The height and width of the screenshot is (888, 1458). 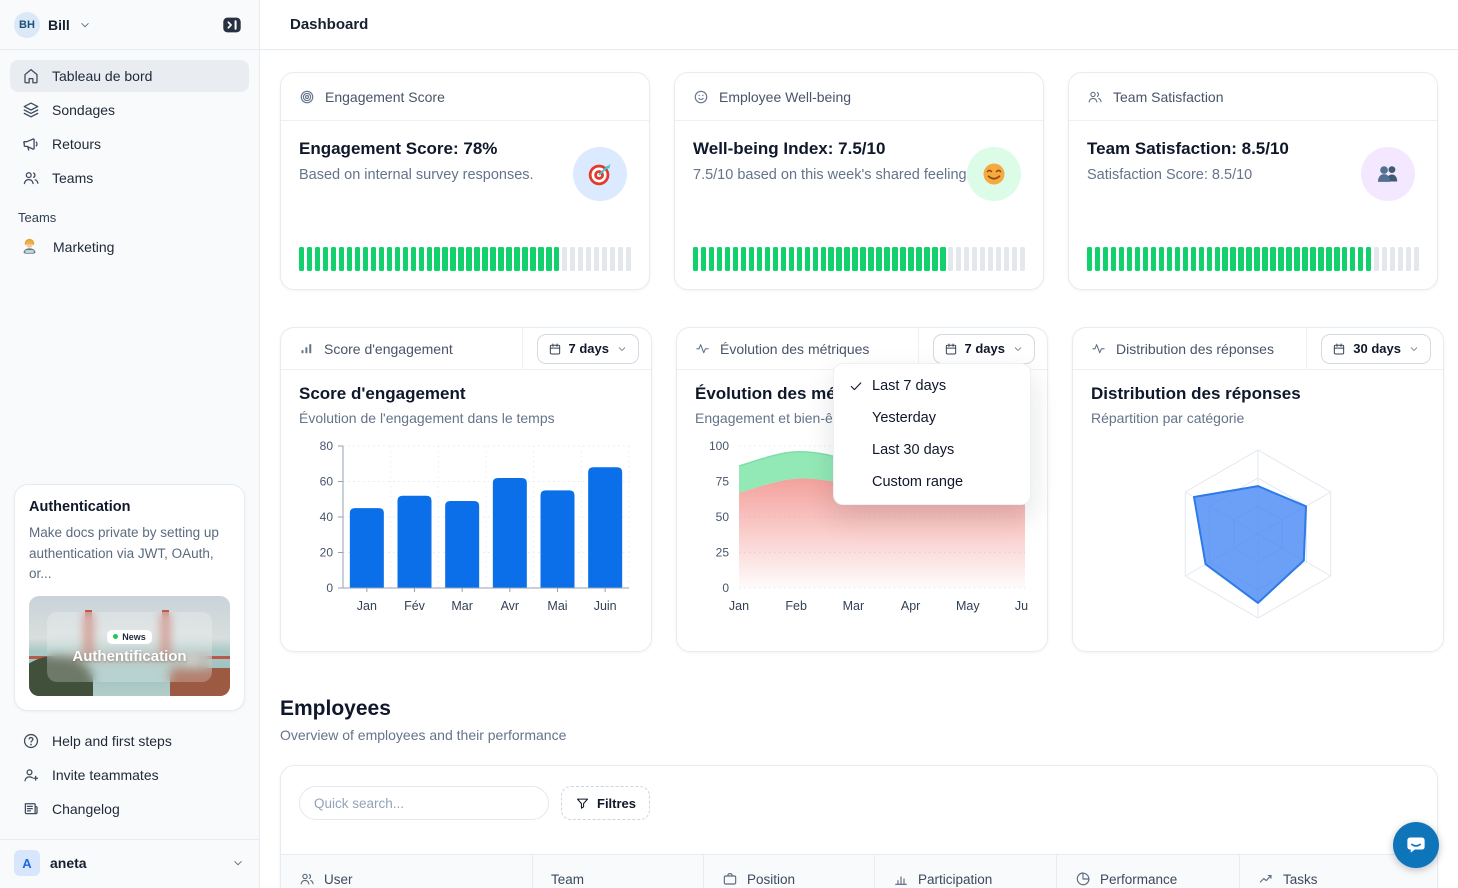 What do you see at coordinates (27, 863) in the screenshot?
I see `workspace-avatar: A` at bounding box center [27, 863].